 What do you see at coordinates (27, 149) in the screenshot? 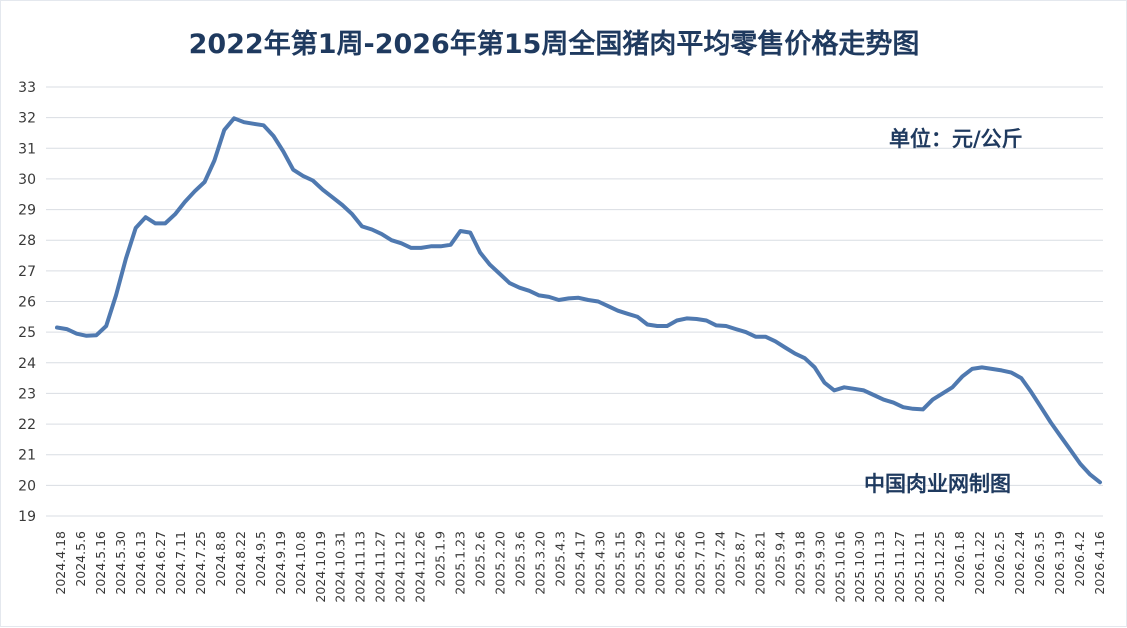
I see `y-tick-label: 31` at bounding box center [27, 149].